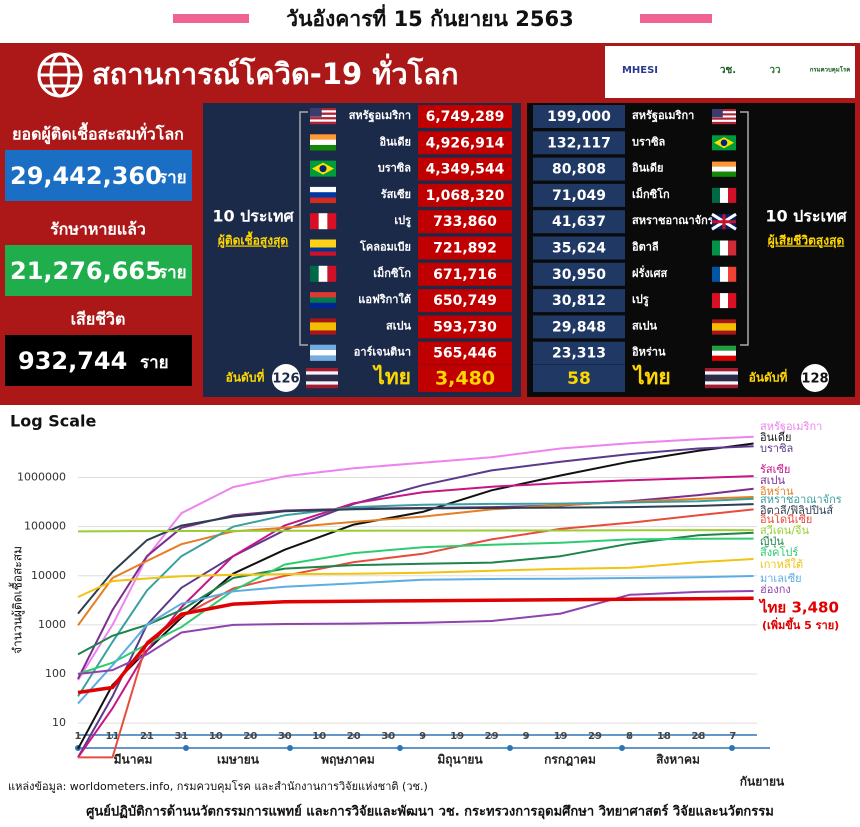 The image size is (860, 827). Describe the element at coordinates (791, 426) in the screenshot. I see `series-label: สหรัฐอเมริกา` at that location.